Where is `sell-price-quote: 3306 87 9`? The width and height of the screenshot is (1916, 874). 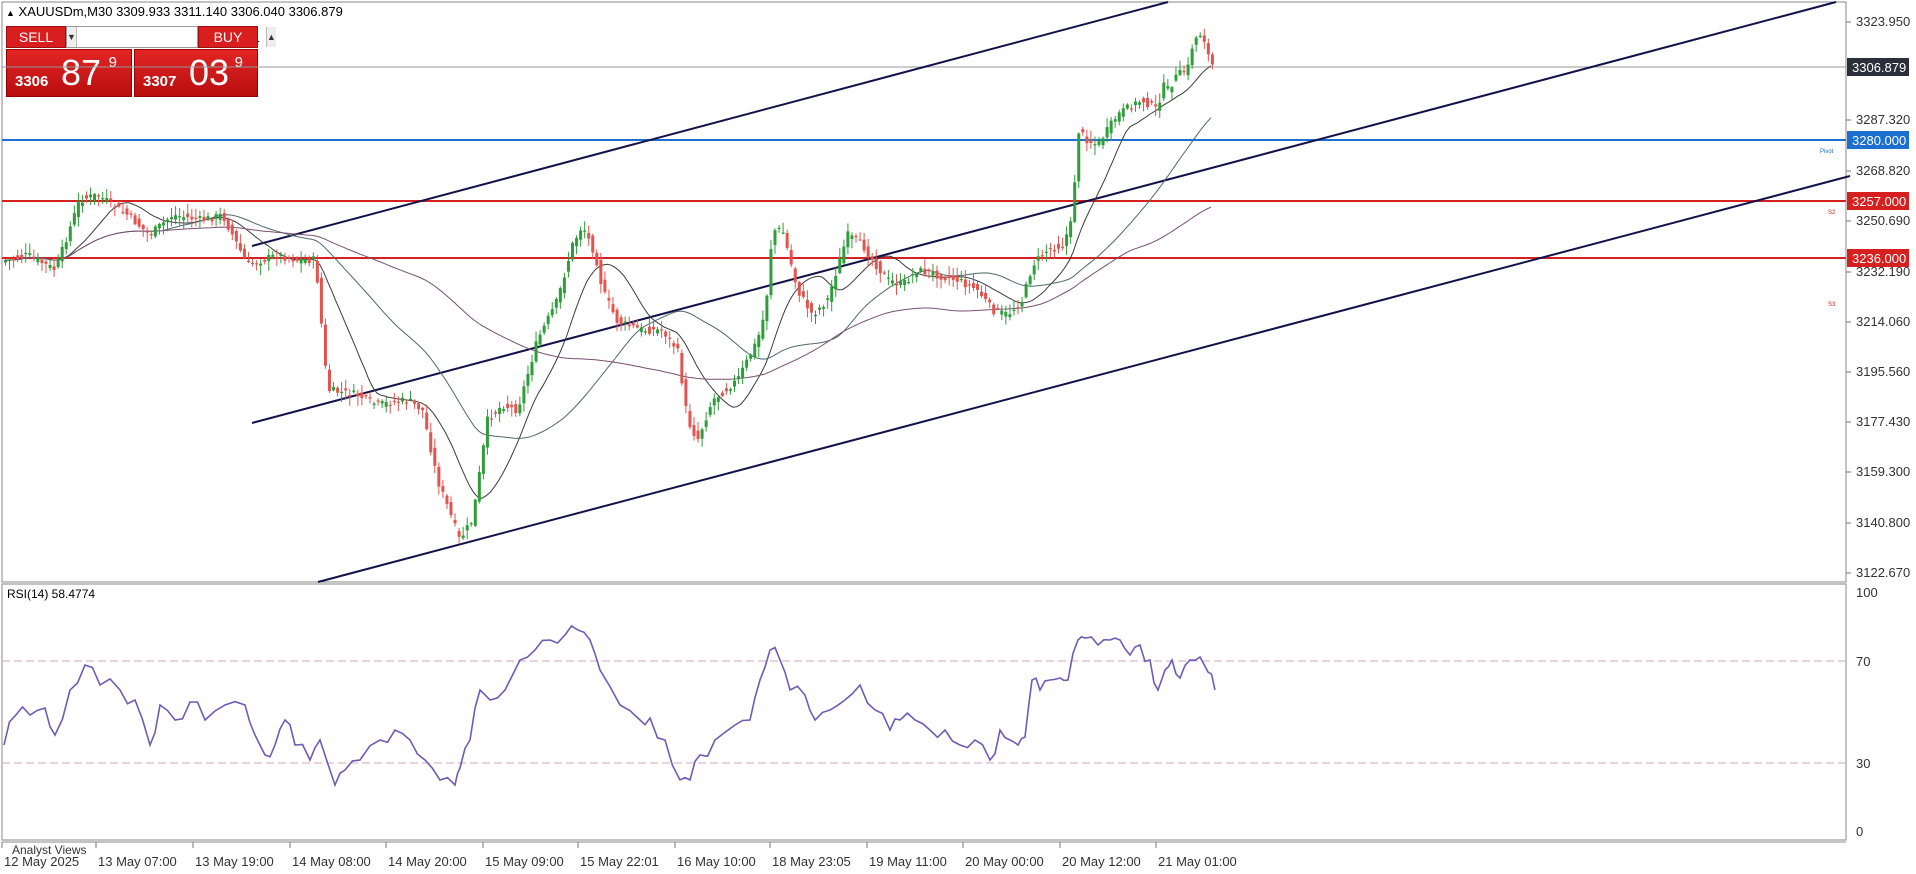 sell-price-quote: 3306 87 9 is located at coordinates (69, 73).